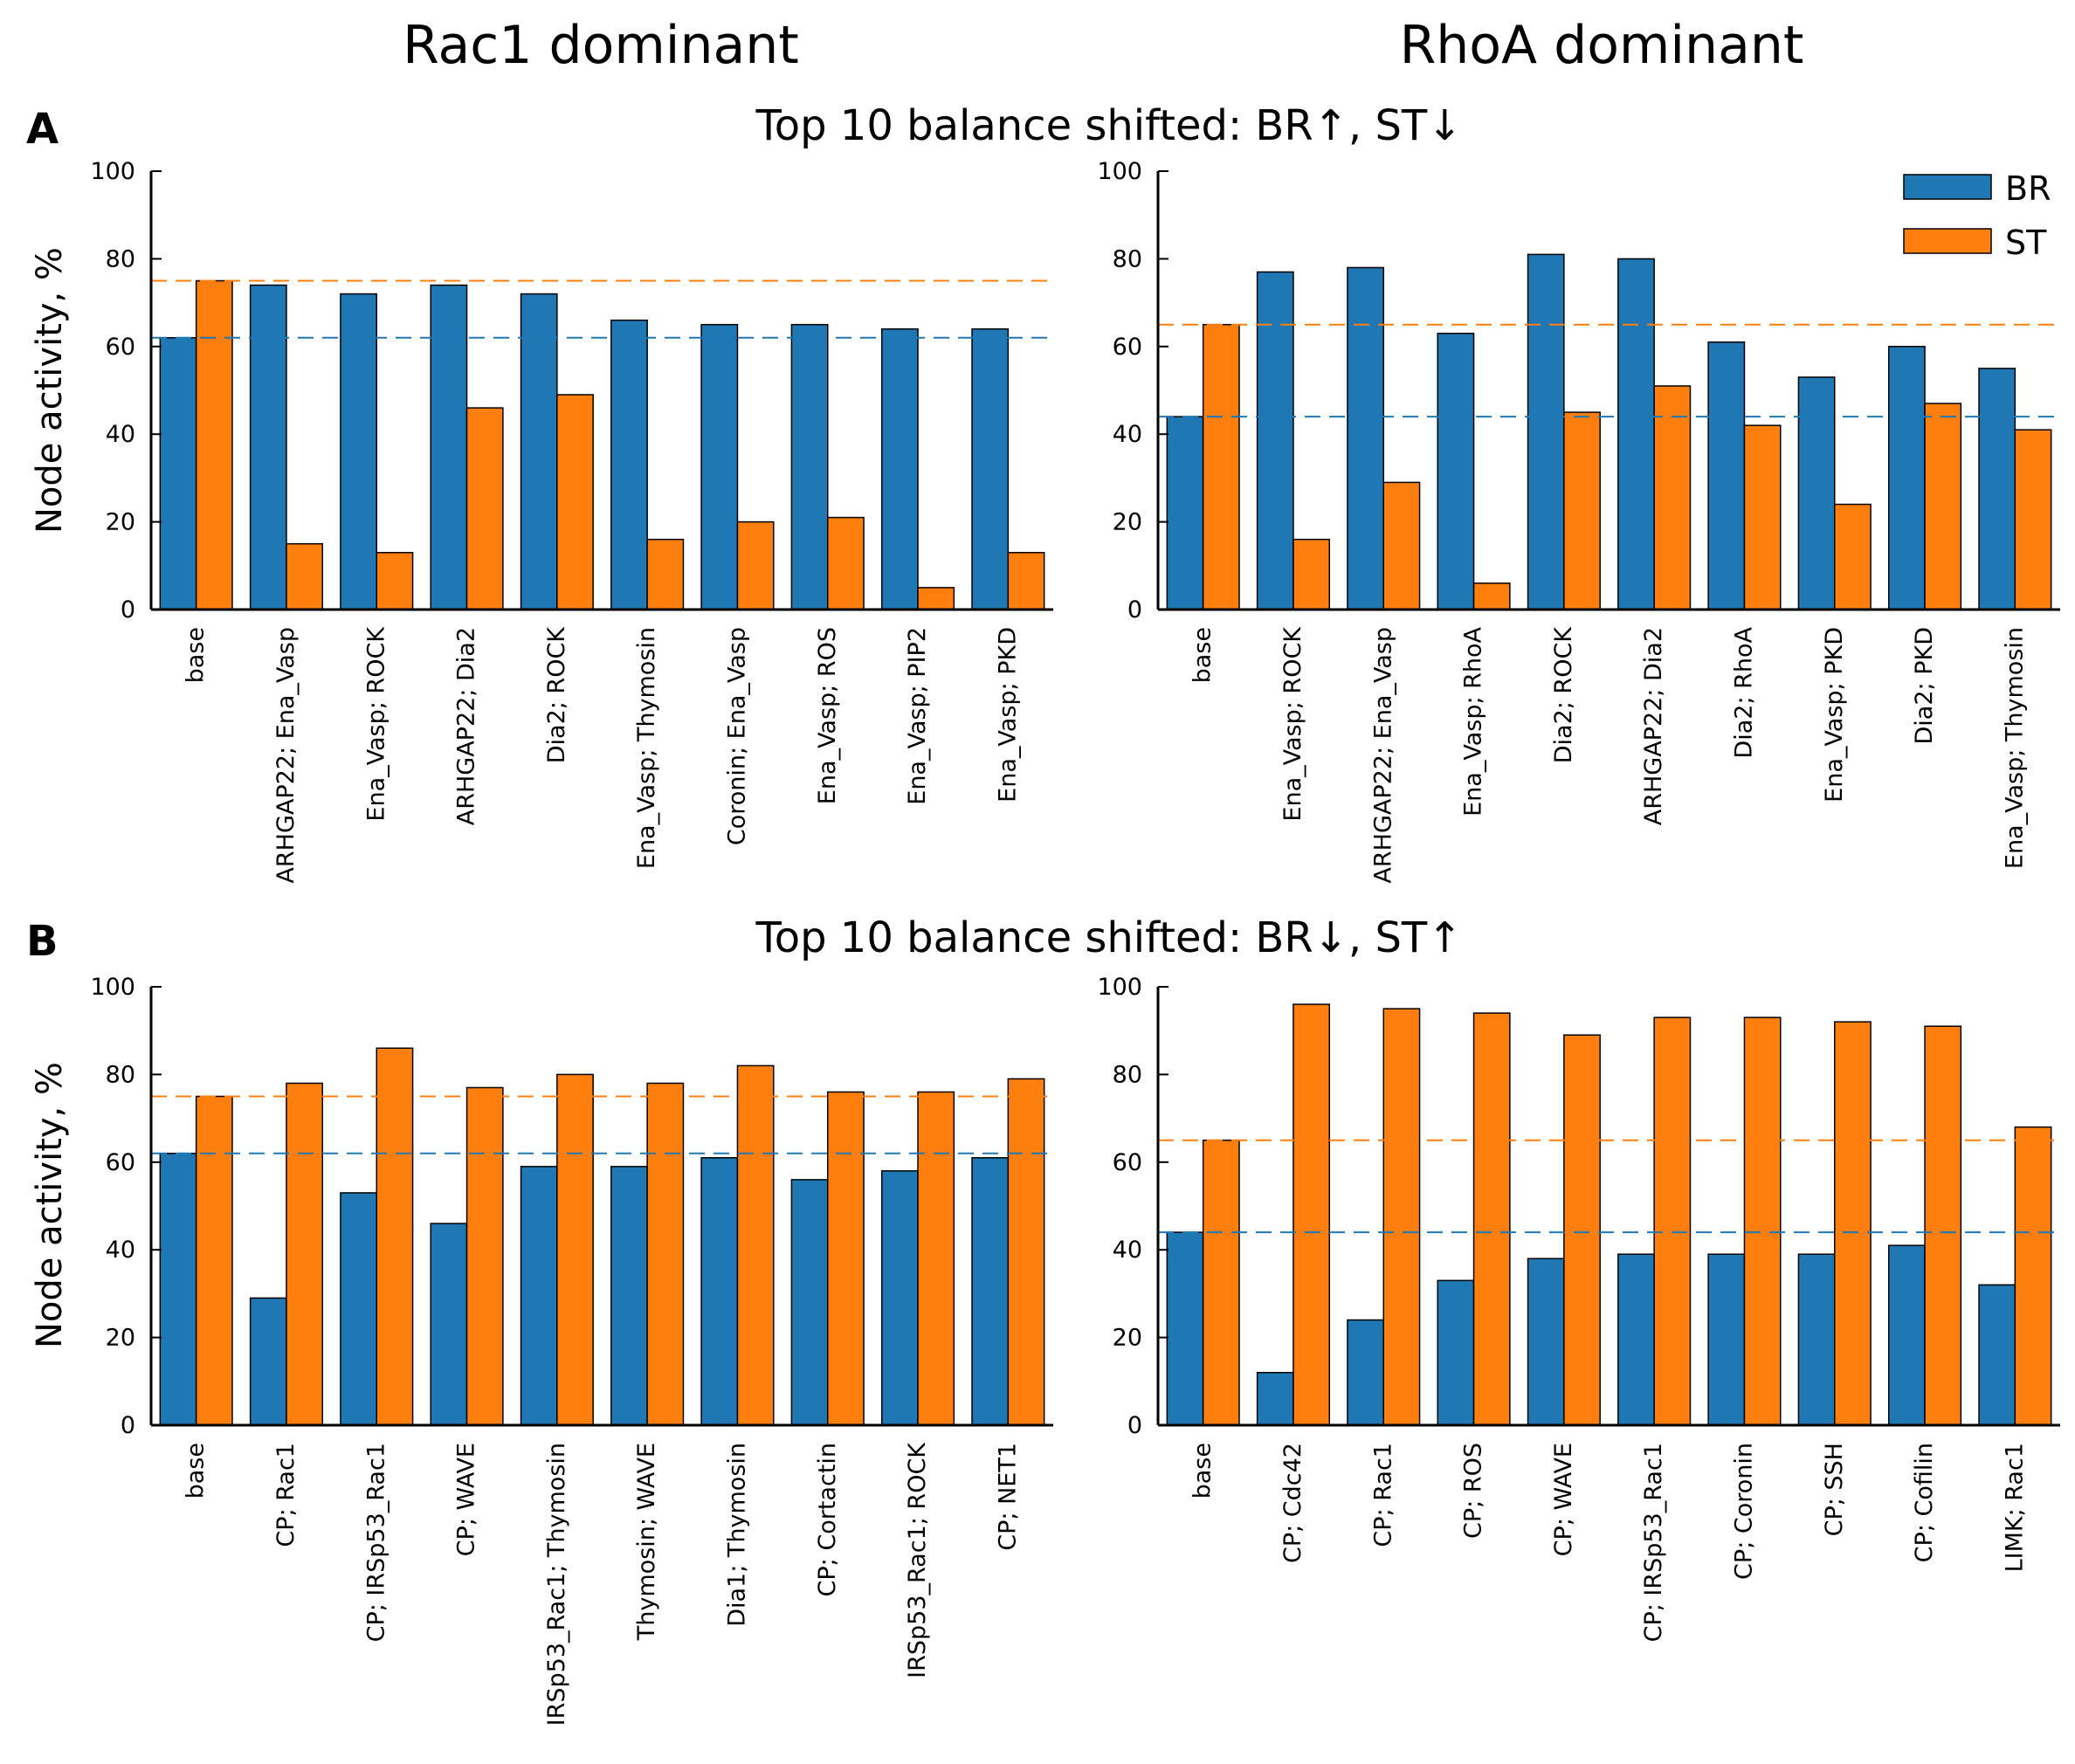 The height and width of the screenshot is (1764, 2075). Describe the element at coordinates (1134, 610) in the screenshot. I see `ytick-label-a-rhoa-0: 0` at that location.